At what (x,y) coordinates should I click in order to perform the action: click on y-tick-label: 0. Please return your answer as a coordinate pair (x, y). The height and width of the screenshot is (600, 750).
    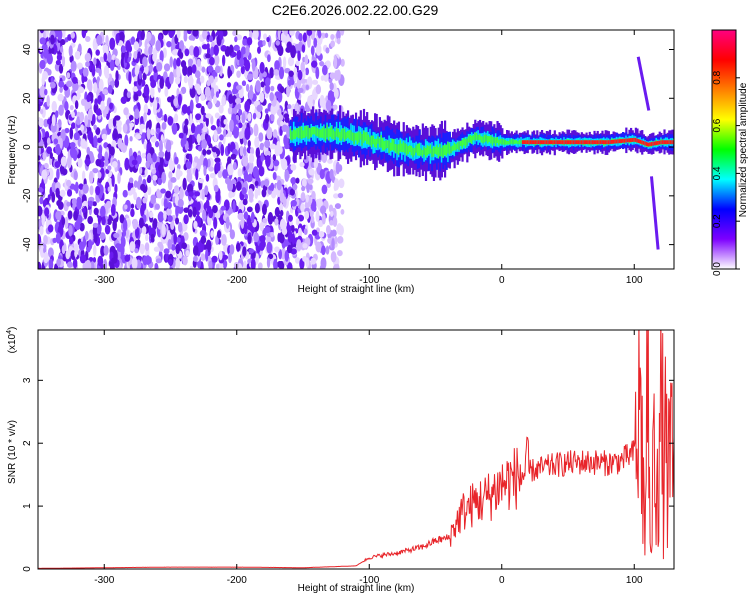
    Looking at the image, I should click on (27, 147).